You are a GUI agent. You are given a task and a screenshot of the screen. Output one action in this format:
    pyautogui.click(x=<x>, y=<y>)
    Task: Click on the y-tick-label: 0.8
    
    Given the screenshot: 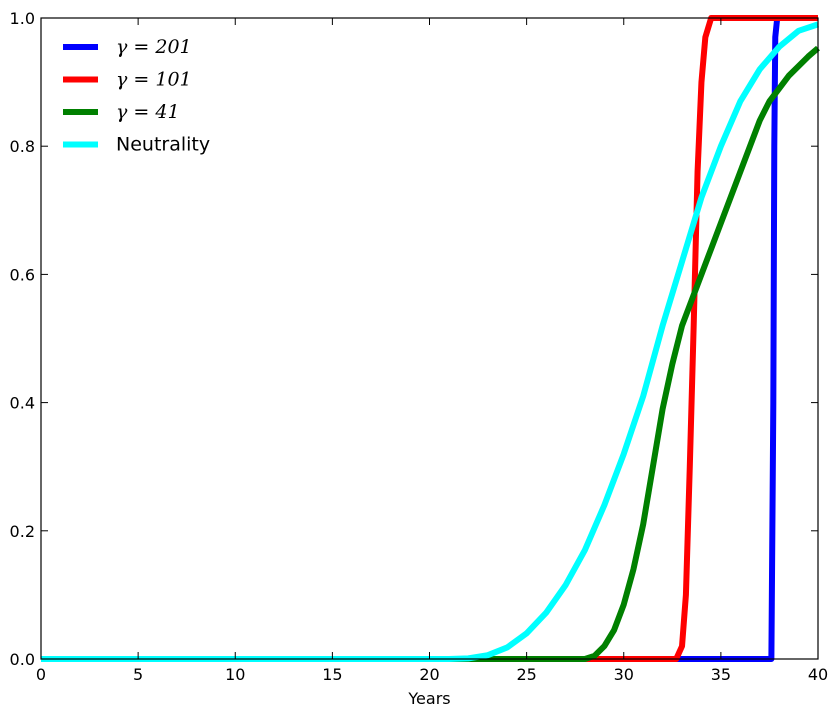 What is the action you would take?
    pyautogui.click(x=22, y=146)
    